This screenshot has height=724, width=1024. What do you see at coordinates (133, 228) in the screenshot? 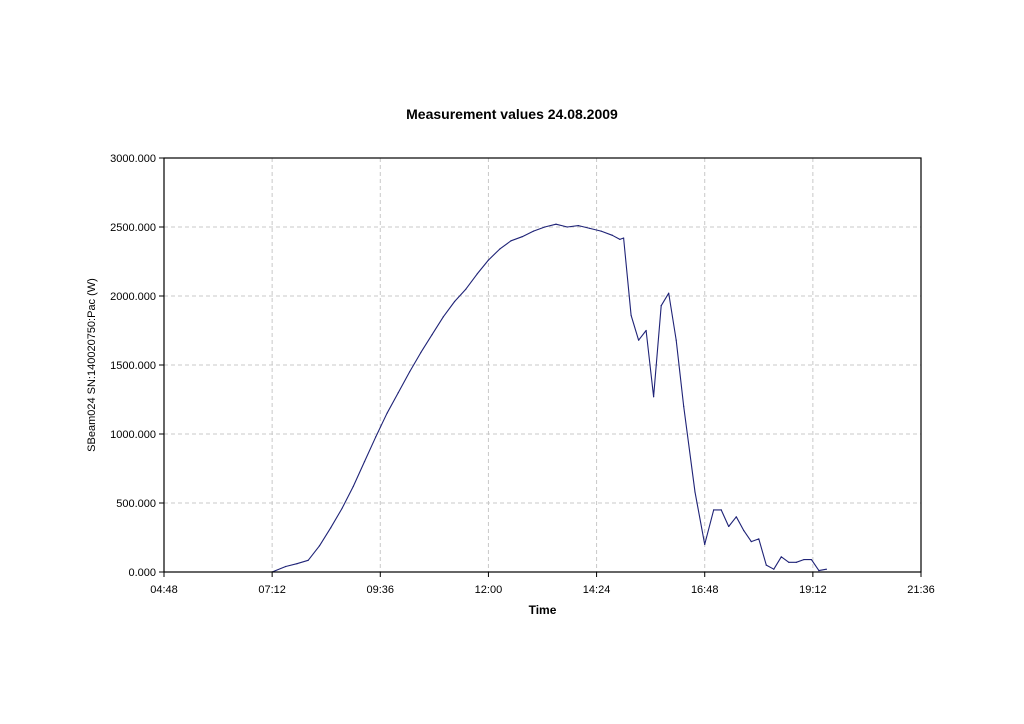
I see `y-tick-label: 2500.000` at bounding box center [133, 228].